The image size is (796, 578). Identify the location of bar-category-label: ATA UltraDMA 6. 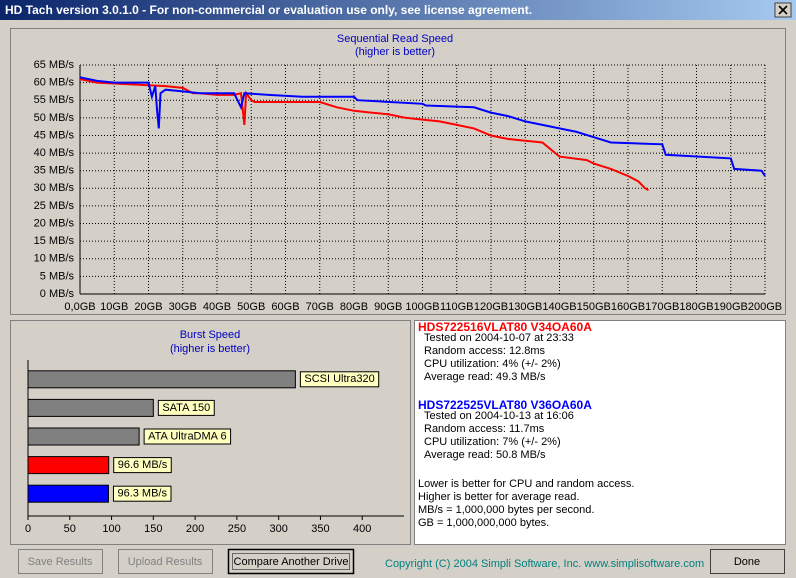
(187, 436).